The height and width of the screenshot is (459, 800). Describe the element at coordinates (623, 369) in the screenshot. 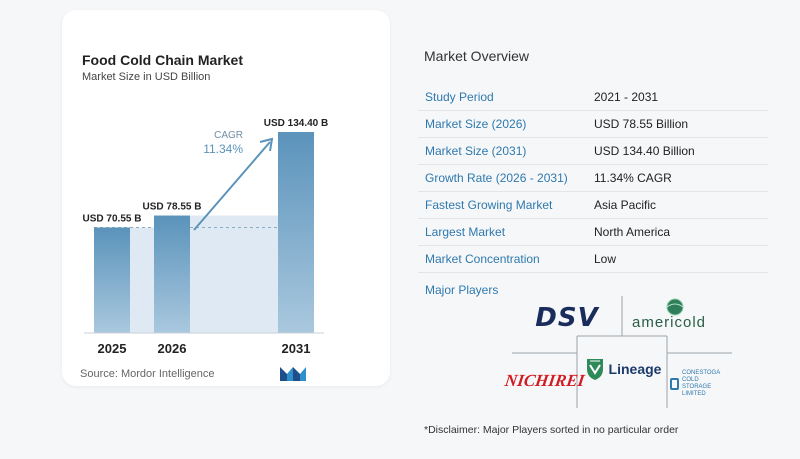

I see `logo-lineage: Lineage` at that location.